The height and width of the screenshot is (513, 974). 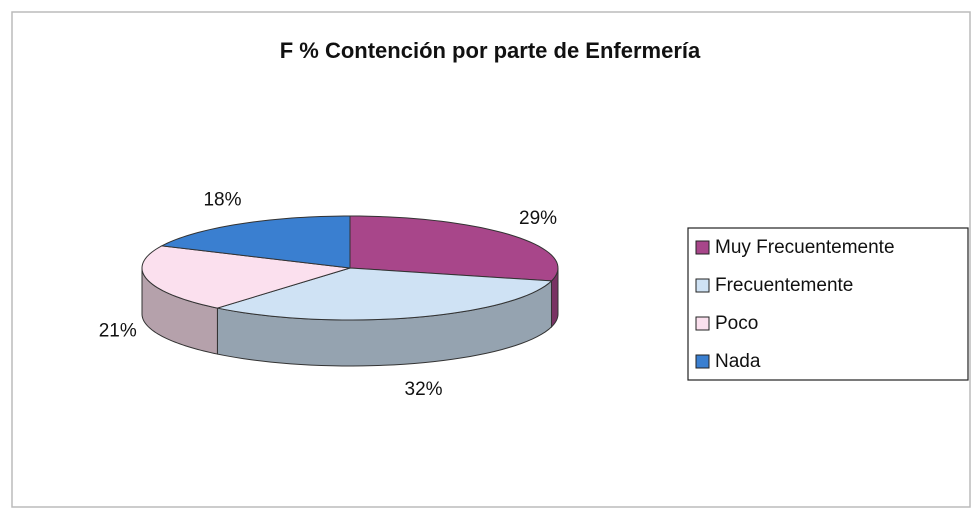 I want to click on legend-label: Poco, so click(x=736, y=323).